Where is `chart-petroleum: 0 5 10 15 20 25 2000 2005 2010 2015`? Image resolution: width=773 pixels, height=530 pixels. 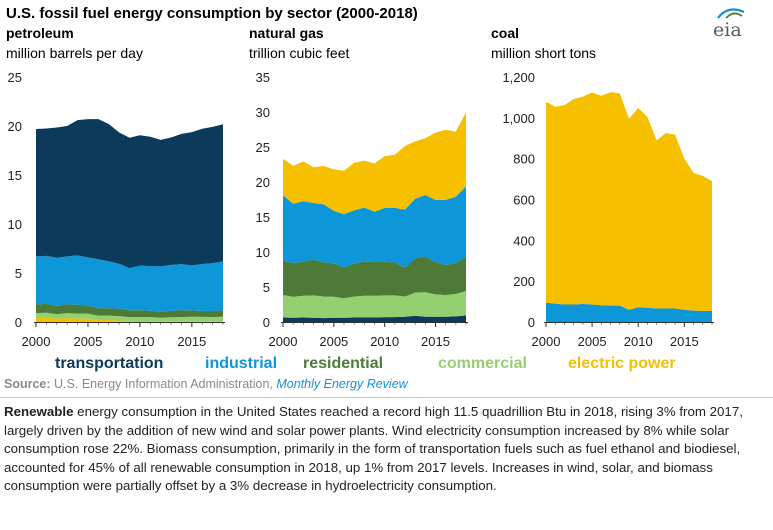
chart-petroleum: 0 5 10 15 20 25 2000 2005 2010 2015 is located at coordinates (116, 209).